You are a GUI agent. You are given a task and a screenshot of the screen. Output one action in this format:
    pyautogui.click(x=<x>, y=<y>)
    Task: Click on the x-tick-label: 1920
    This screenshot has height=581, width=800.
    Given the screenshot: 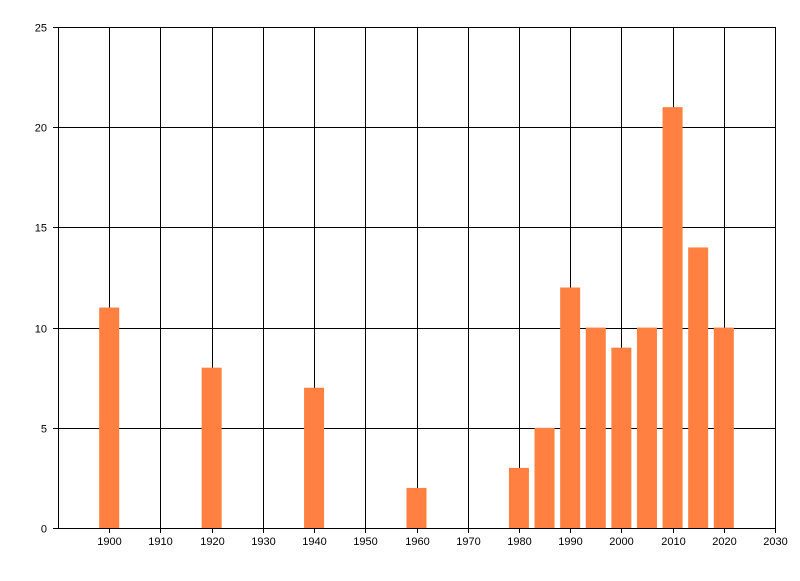 What is the action you would take?
    pyautogui.click(x=212, y=542)
    